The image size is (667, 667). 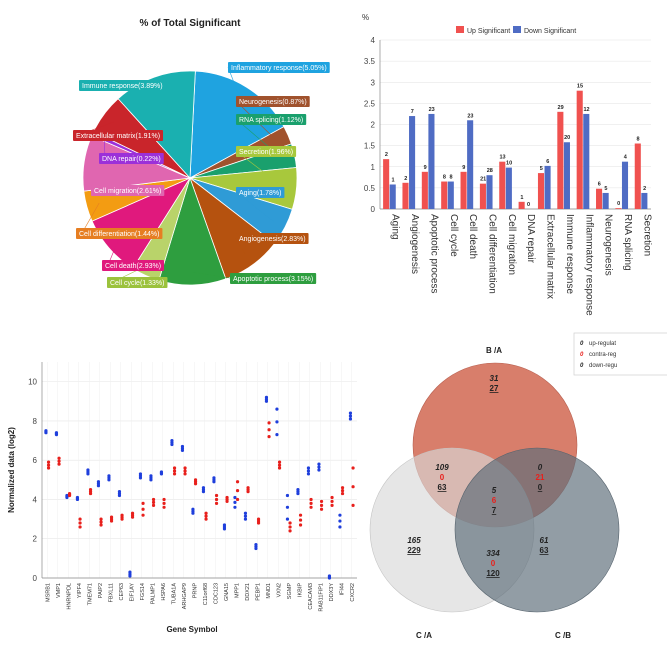 What do you see at coordinates (494, 490) in the screenshot?
I see `venn-region-up-count: 5` at bounding box center [494, 490].